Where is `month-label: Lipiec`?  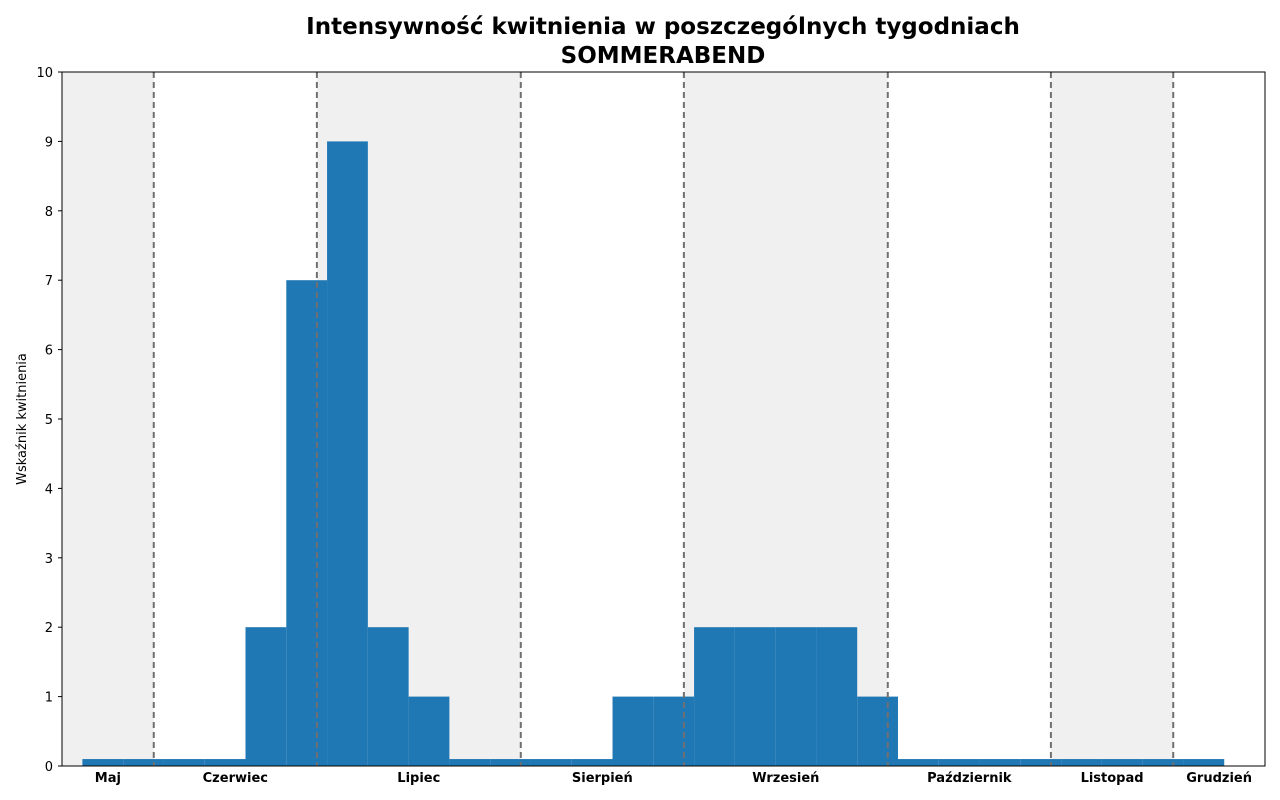 month-label: Lipiec is located at coordinates (418, 778).